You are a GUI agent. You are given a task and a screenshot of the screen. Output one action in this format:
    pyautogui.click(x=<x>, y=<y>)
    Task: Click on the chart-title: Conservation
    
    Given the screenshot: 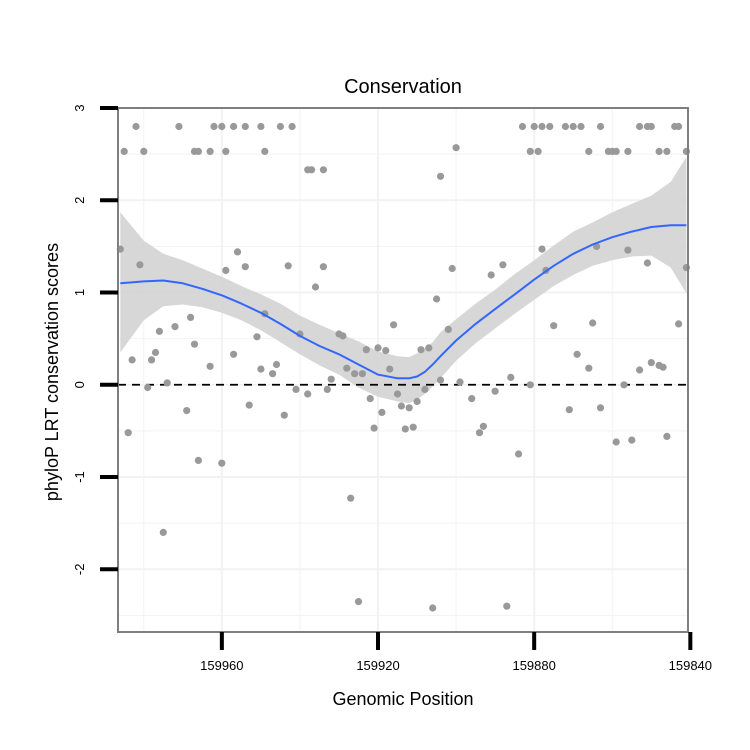 What is the action you would take?
    pyautogui.click(x=403, y=87)
    